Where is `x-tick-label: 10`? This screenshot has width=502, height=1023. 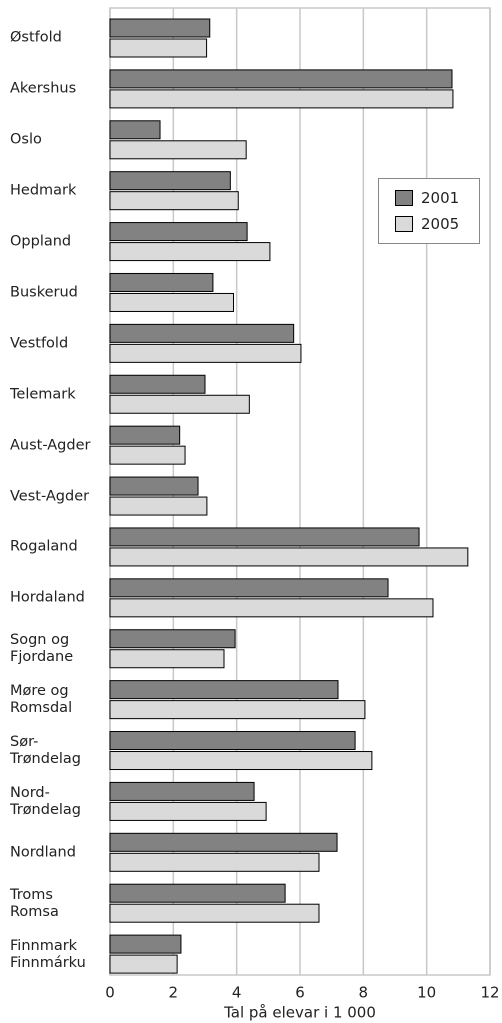 x-tick-label: 10 is located at coordinates (426, 993).